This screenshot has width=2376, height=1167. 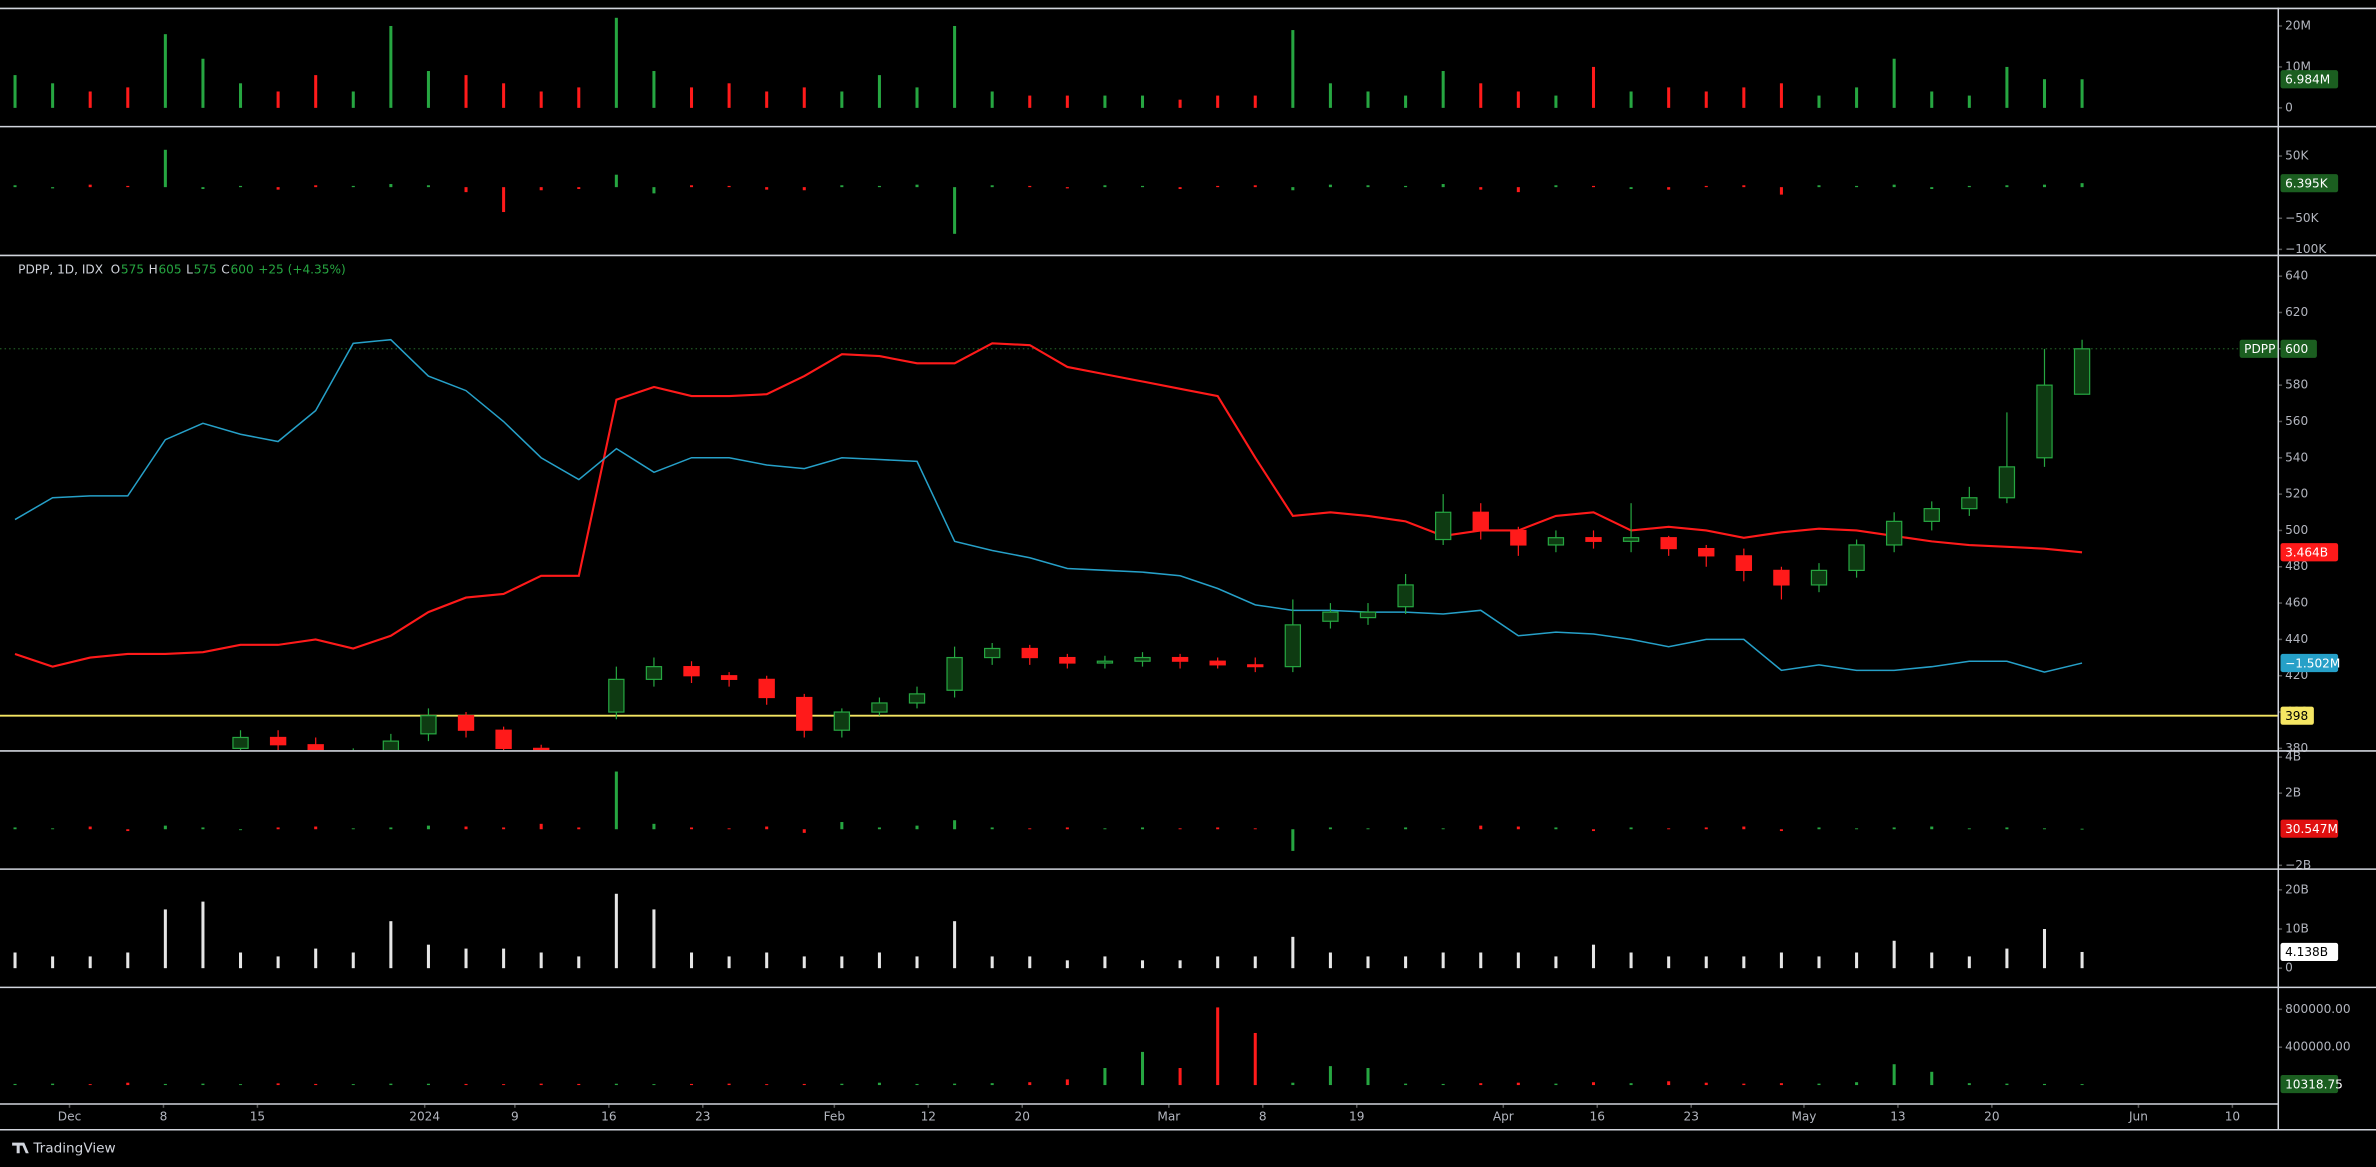 What do you see at coordinates (2232, 1116) in the screenshot?
I see `x-tick-label: 10` at bounding box center [2232, 1116].